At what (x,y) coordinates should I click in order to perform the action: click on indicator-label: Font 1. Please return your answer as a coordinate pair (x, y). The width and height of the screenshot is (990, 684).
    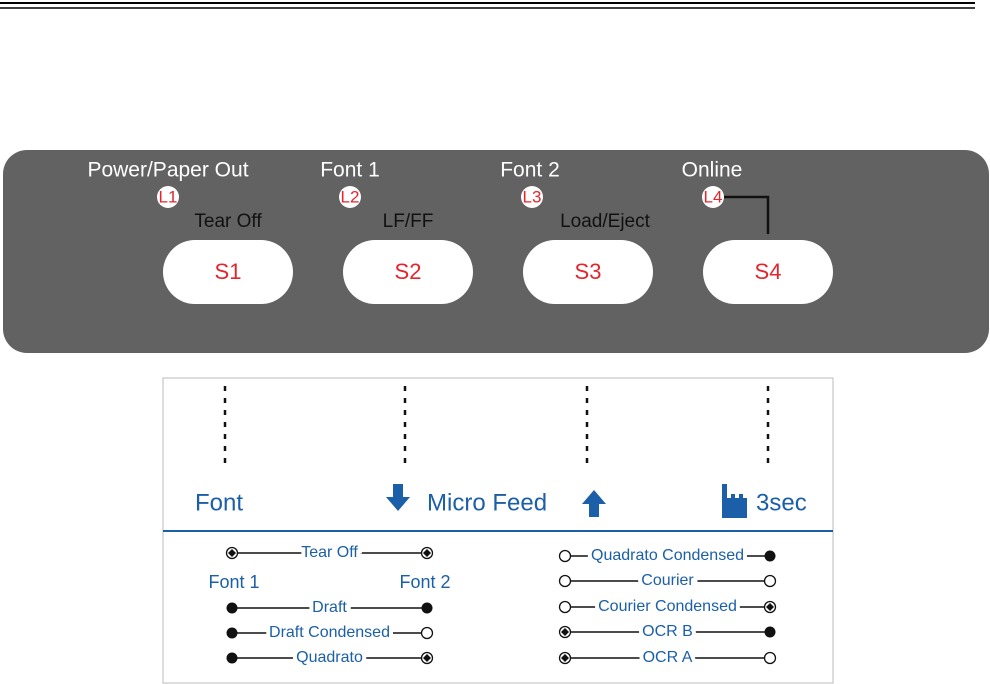
    Looking at the image, I should click on (350, 170).